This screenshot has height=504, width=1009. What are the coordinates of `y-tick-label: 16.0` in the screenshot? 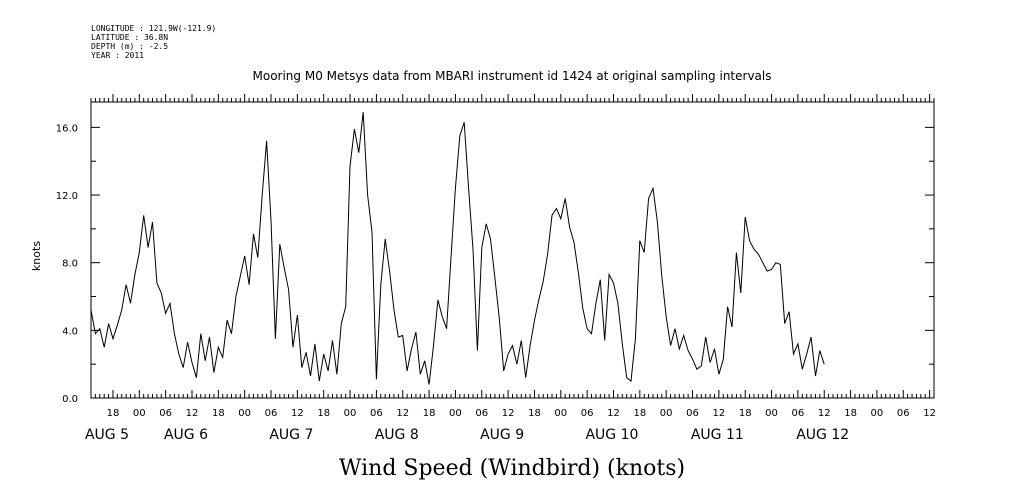 It's located at (67, 128).